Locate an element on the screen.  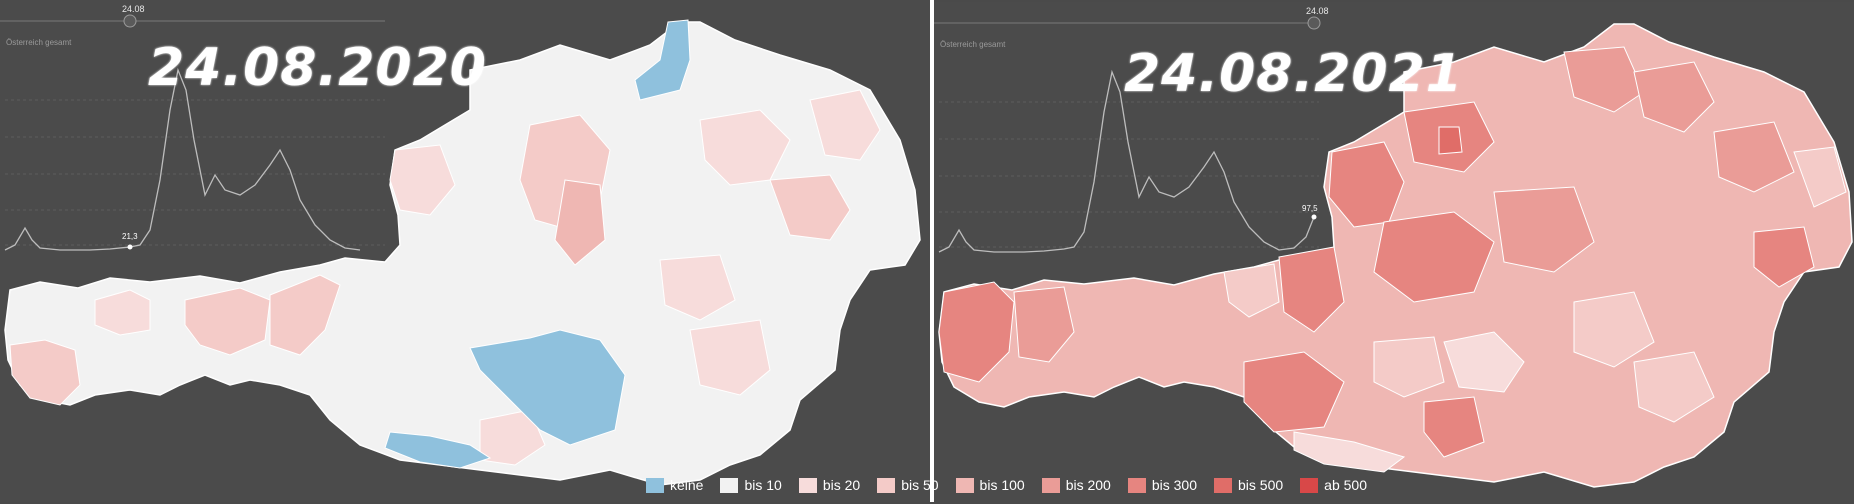
legend-item: bis 500 is located at coordinates (1248, 485).